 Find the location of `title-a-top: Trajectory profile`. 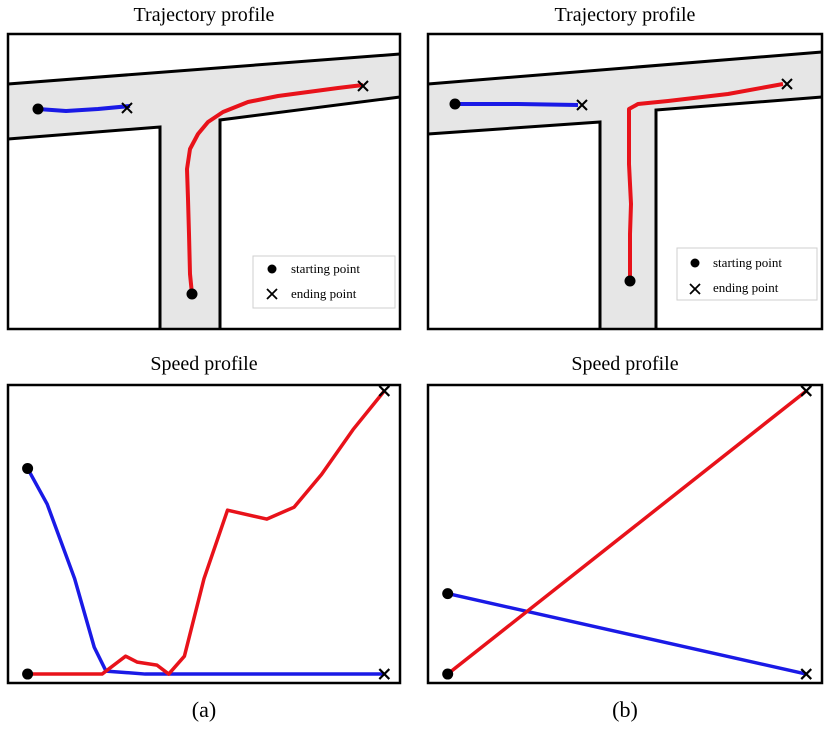

title-a-top: Trajectory profile is located at coordinates (204, 15).